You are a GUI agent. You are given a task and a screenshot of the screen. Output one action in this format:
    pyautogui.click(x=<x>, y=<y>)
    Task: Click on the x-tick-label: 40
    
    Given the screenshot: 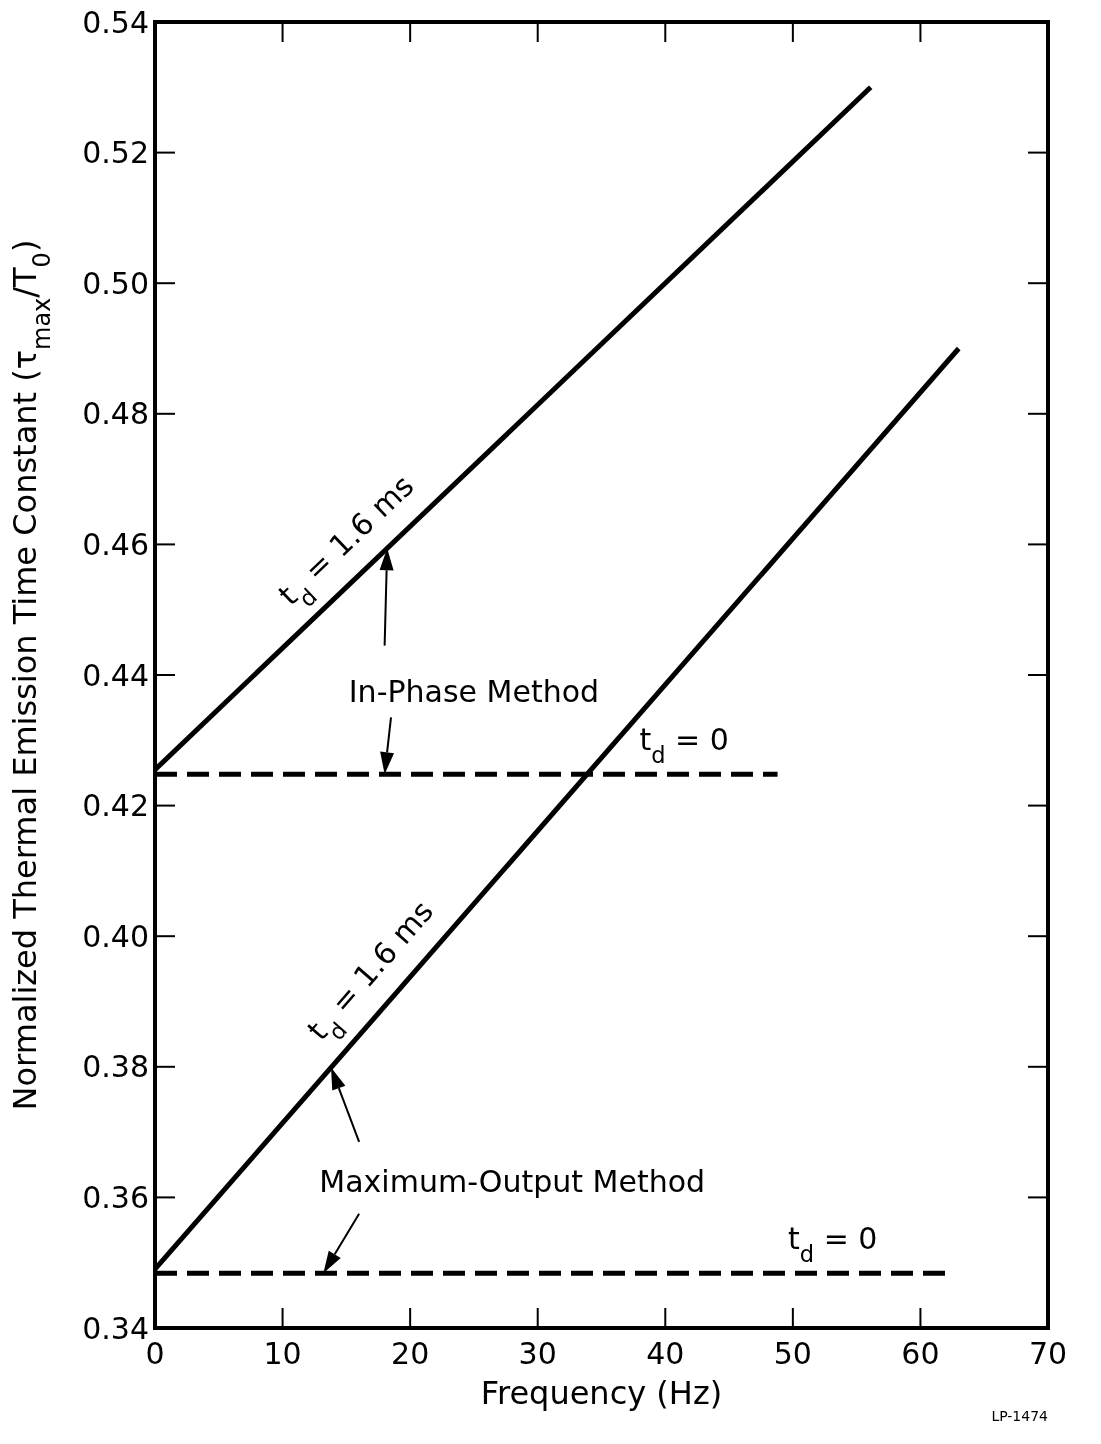 What is the action you would take?
    pyautogui.click(x=665, y=1353)
    